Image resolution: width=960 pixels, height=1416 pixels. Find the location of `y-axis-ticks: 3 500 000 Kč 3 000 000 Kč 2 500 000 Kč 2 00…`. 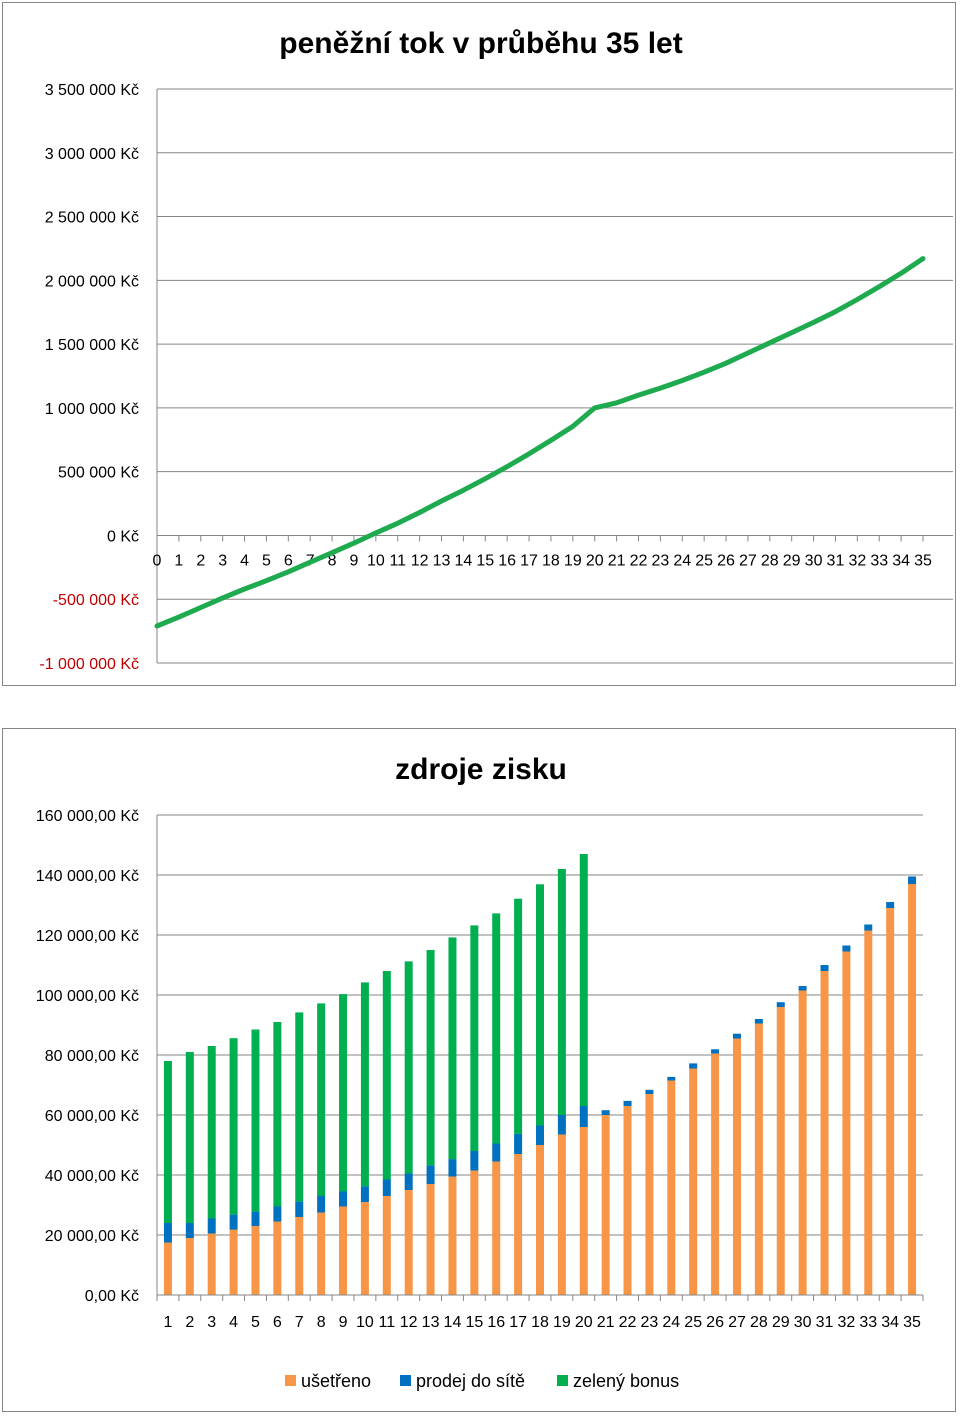

y-axis-ticks: 3 500 000 Kč 3 000 000 Kč 2 500 000 Kč 2 00… is located at coordinates (89, 377).